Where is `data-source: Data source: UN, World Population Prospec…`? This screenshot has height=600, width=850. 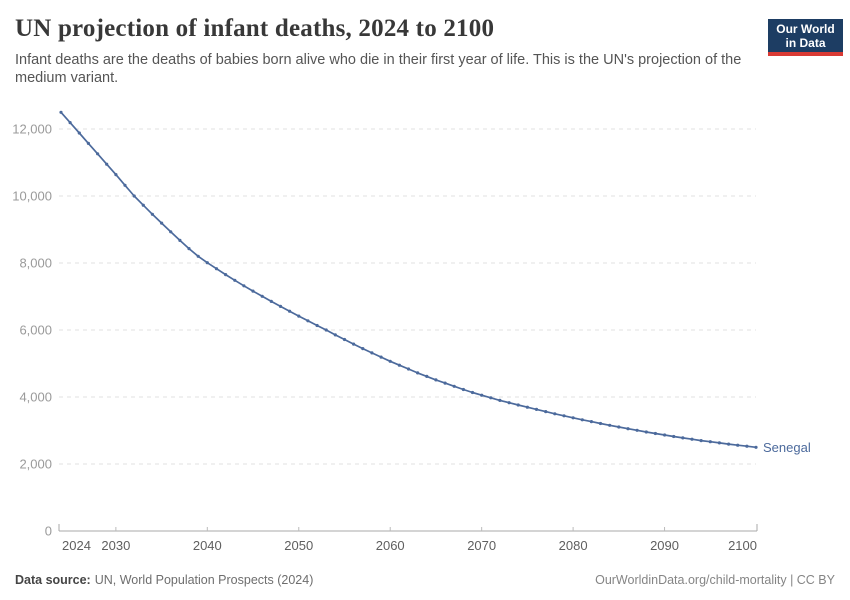
data-source: Data source: UN, World Population Prospec… is located at coordinates (164, 580).